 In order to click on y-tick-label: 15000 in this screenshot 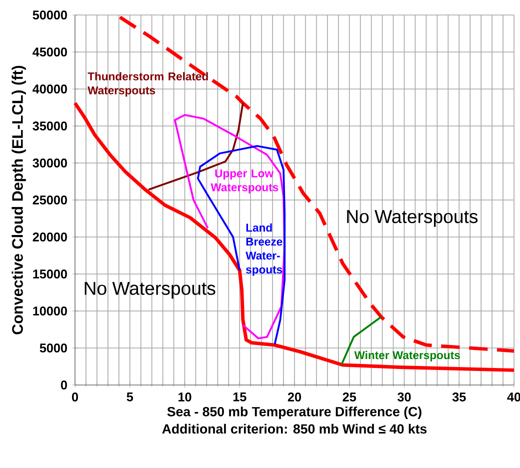, I will do `click(50, 274)`.